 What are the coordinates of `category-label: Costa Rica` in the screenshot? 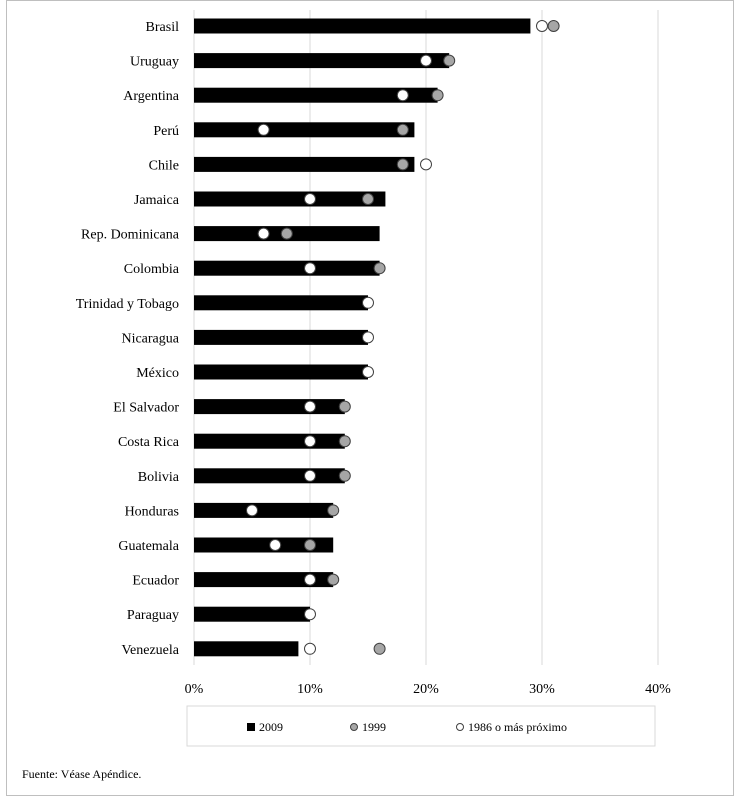 It's located at (149, 442).